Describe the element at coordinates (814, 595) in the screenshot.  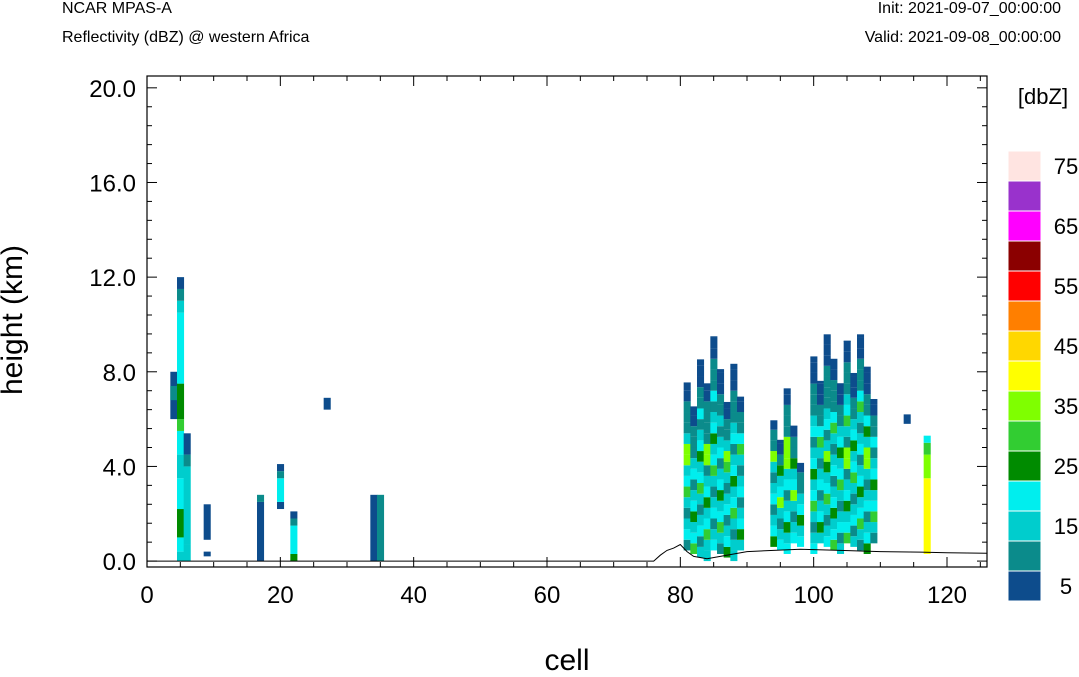
I see `x-tick-label: 100` at that location.